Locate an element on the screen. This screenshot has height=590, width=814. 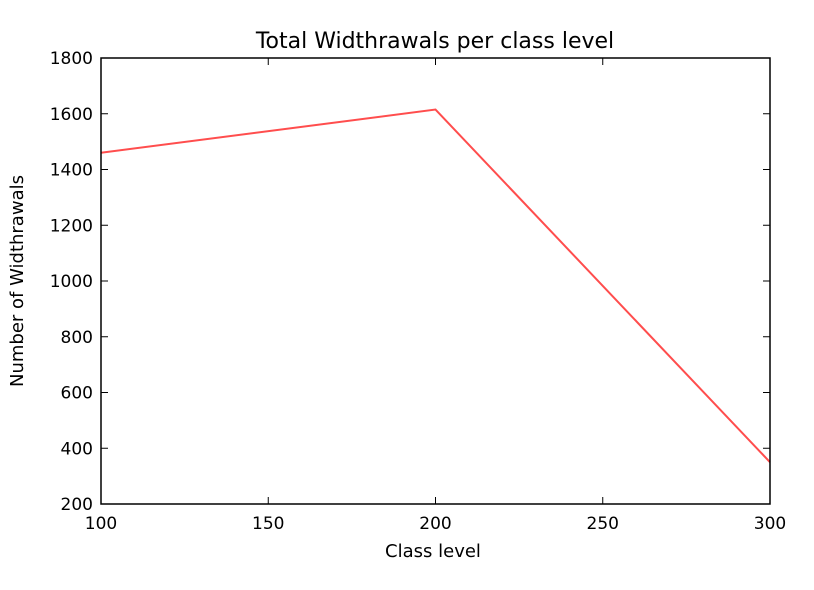
x-tick-label: 300 is located at coordinates (770, 524).